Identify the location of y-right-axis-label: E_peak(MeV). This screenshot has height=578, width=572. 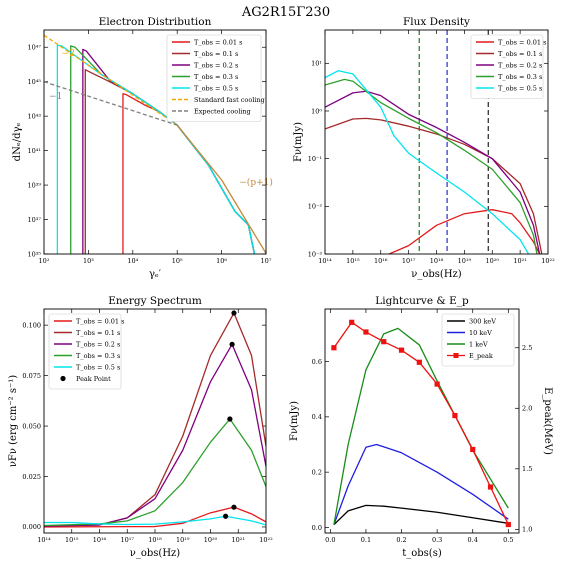
(547, 421).